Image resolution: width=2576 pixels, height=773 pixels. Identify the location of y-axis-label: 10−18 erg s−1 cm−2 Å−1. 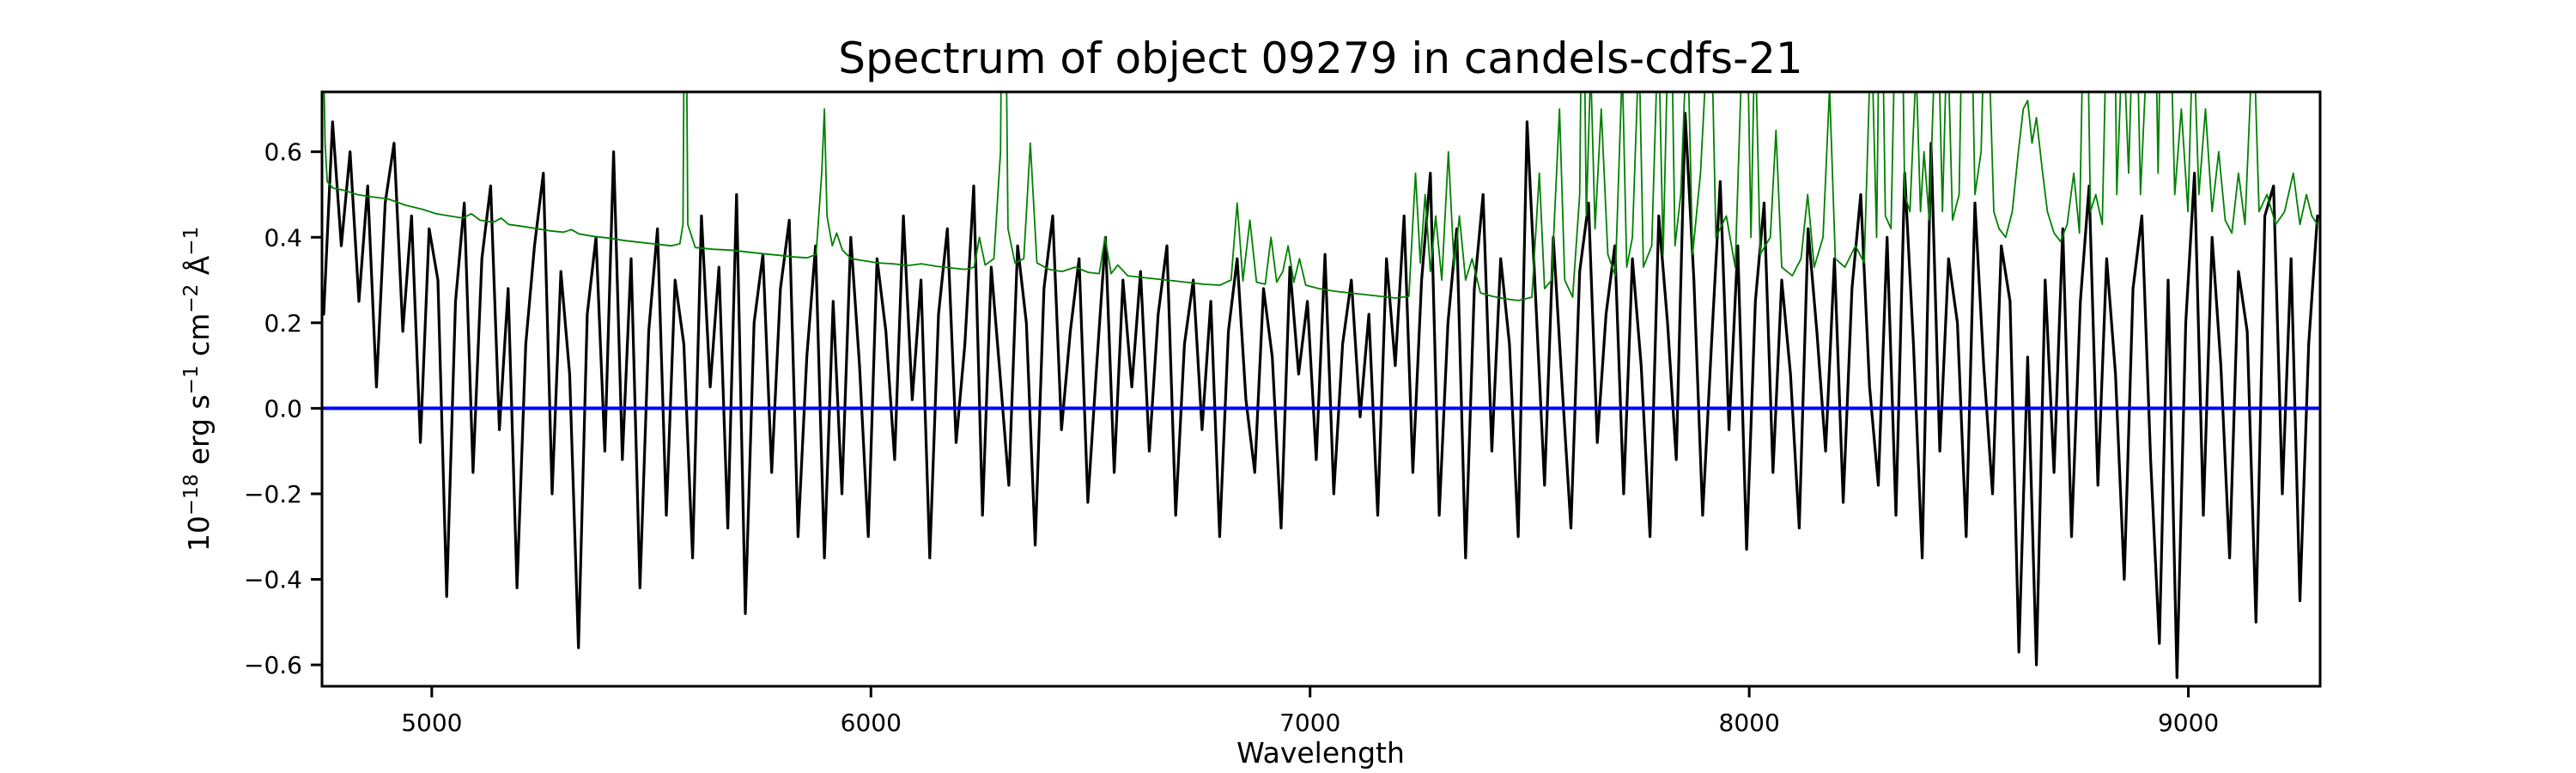
(198, 389).